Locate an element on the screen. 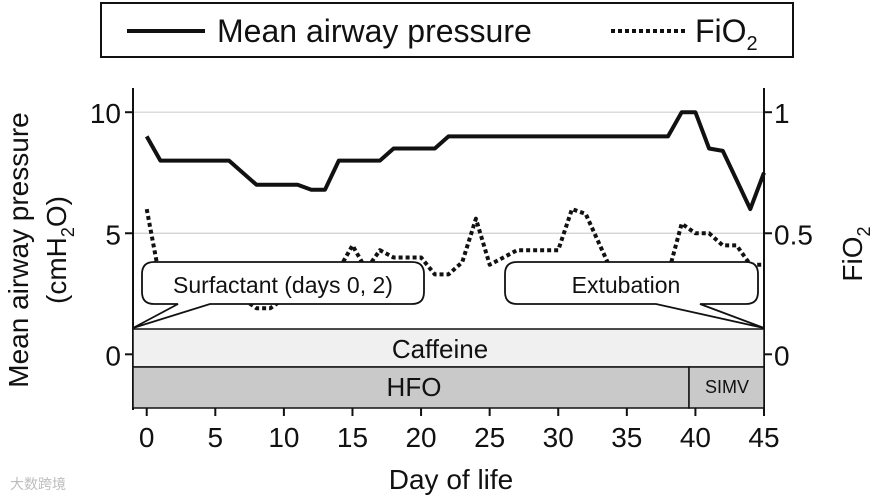  bar-caffeine-label: Caffeine is located at coordinates (440, 349).